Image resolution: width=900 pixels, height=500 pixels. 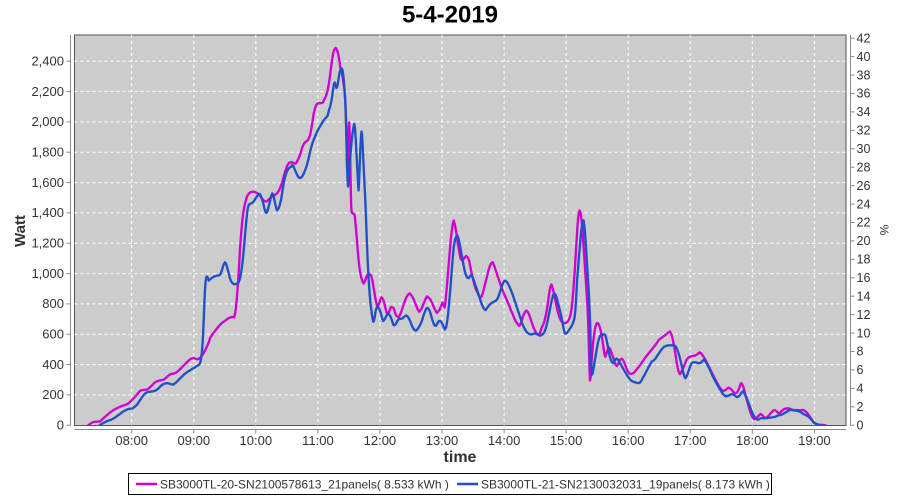 I want to click on svg-text: 38, so click(x=864, y=75).